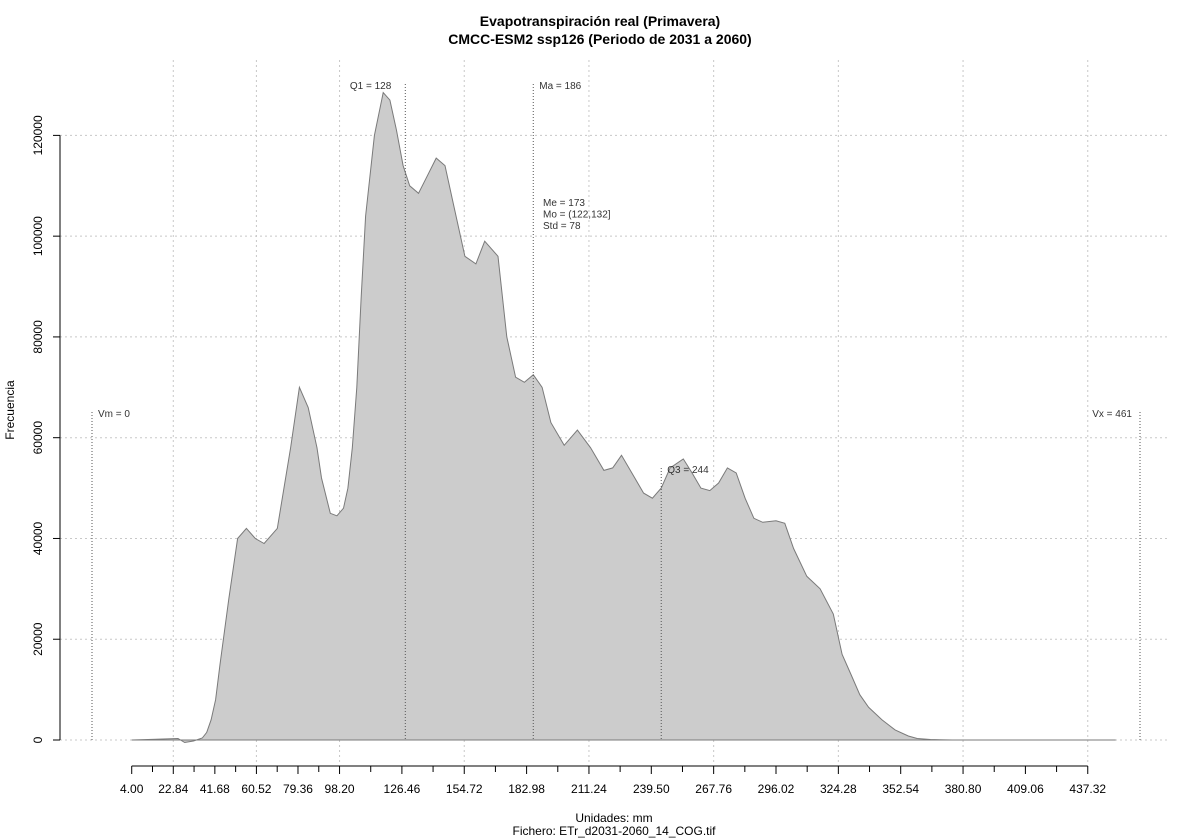  What do you see at coordinates (613, 818) in the screenshot?
I see `x-axis-label: Unidades: mm` at bounding box center [613, 818].